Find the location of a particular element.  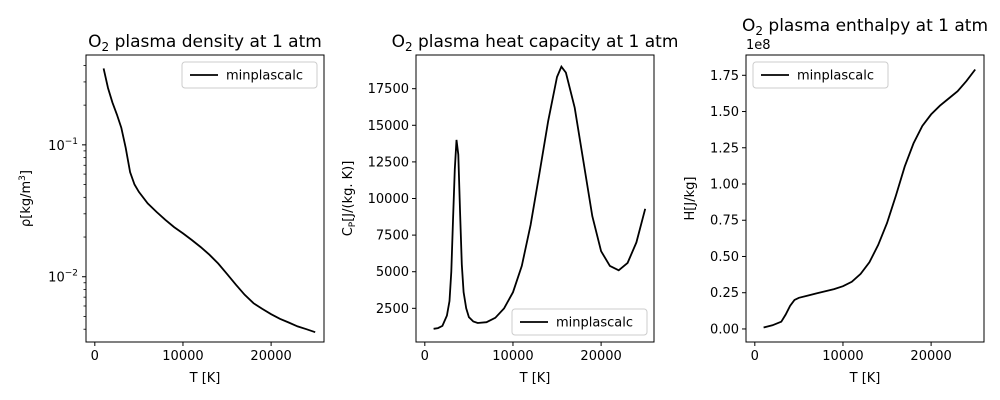

y-tick-label: 10⁻¹ is located at coordinates (63, 145).